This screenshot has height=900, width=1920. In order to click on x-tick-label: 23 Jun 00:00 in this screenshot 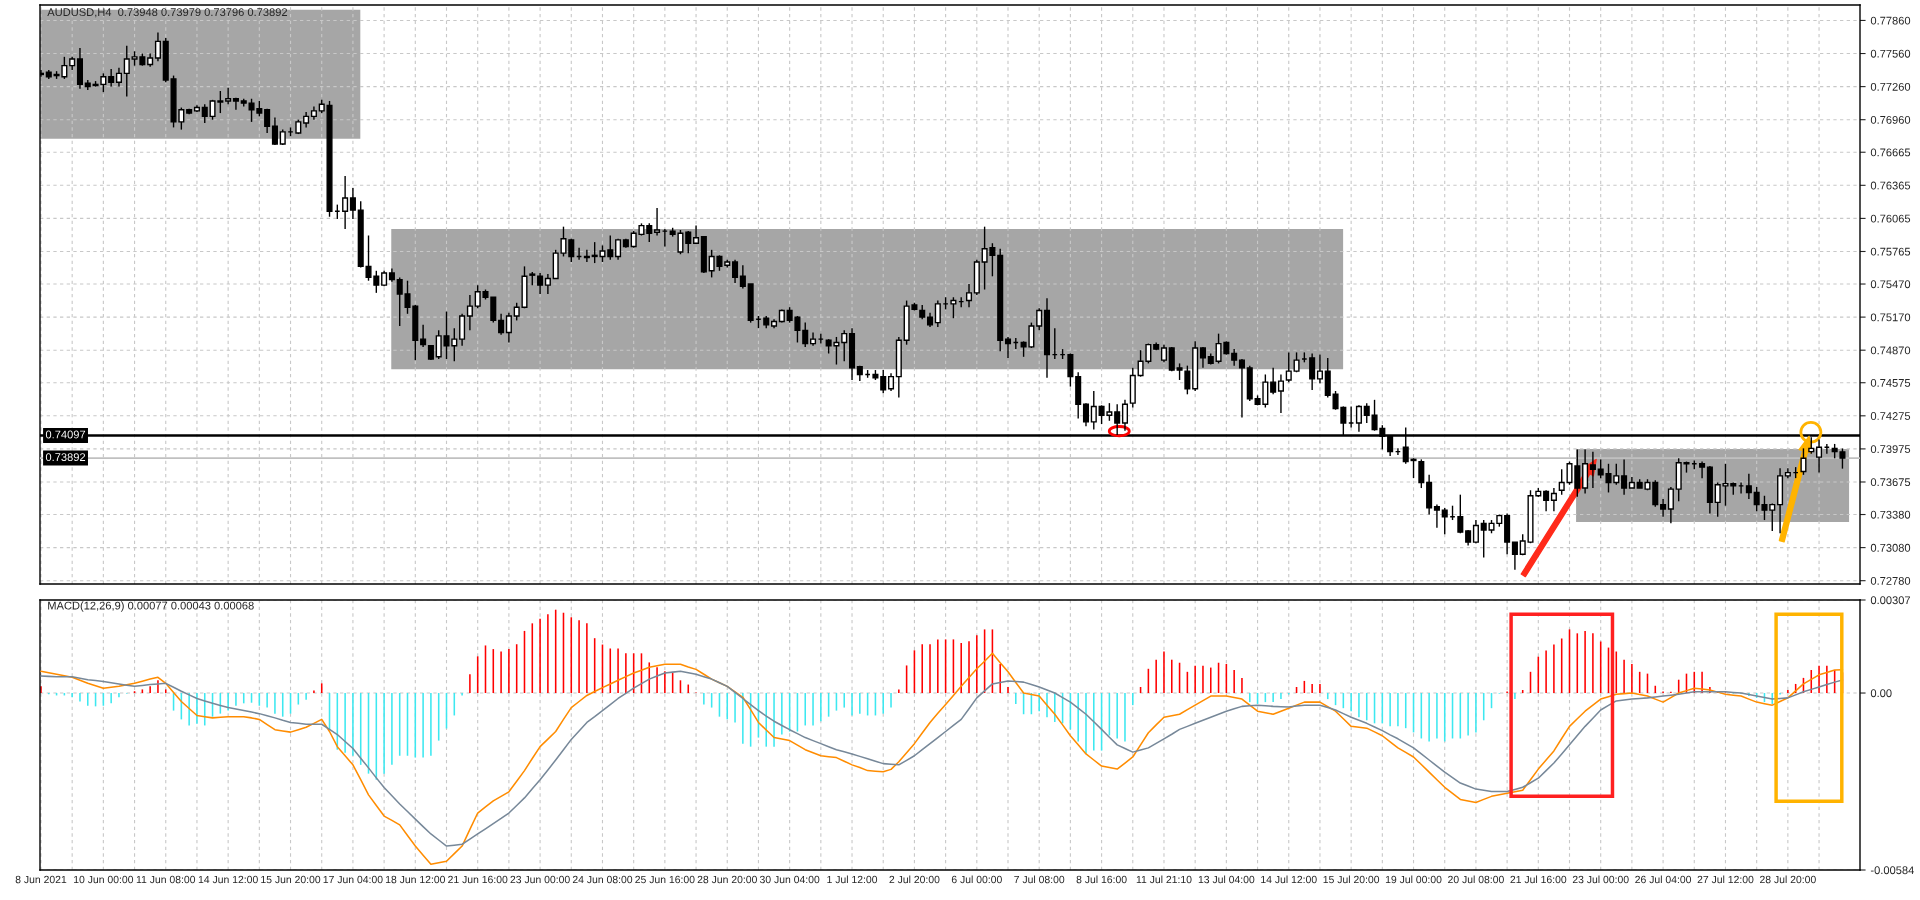, I will do `click(540, 879)`.